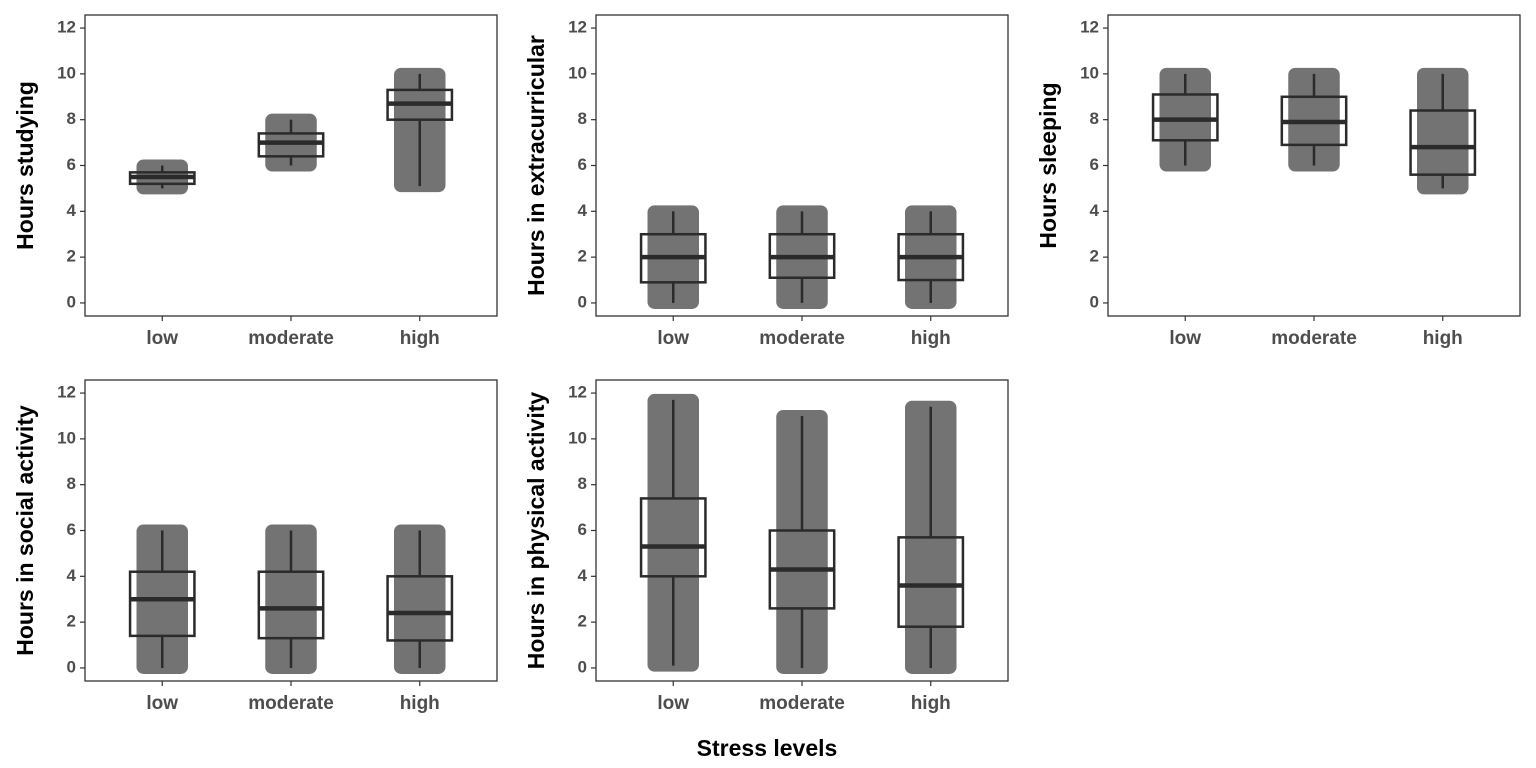 The width and height of the screenshot is (1536, 768). Describe the element at coordinates (536, 165) in the screenshot. I see `y-axis-title: Hours in extracurricular` at that location.